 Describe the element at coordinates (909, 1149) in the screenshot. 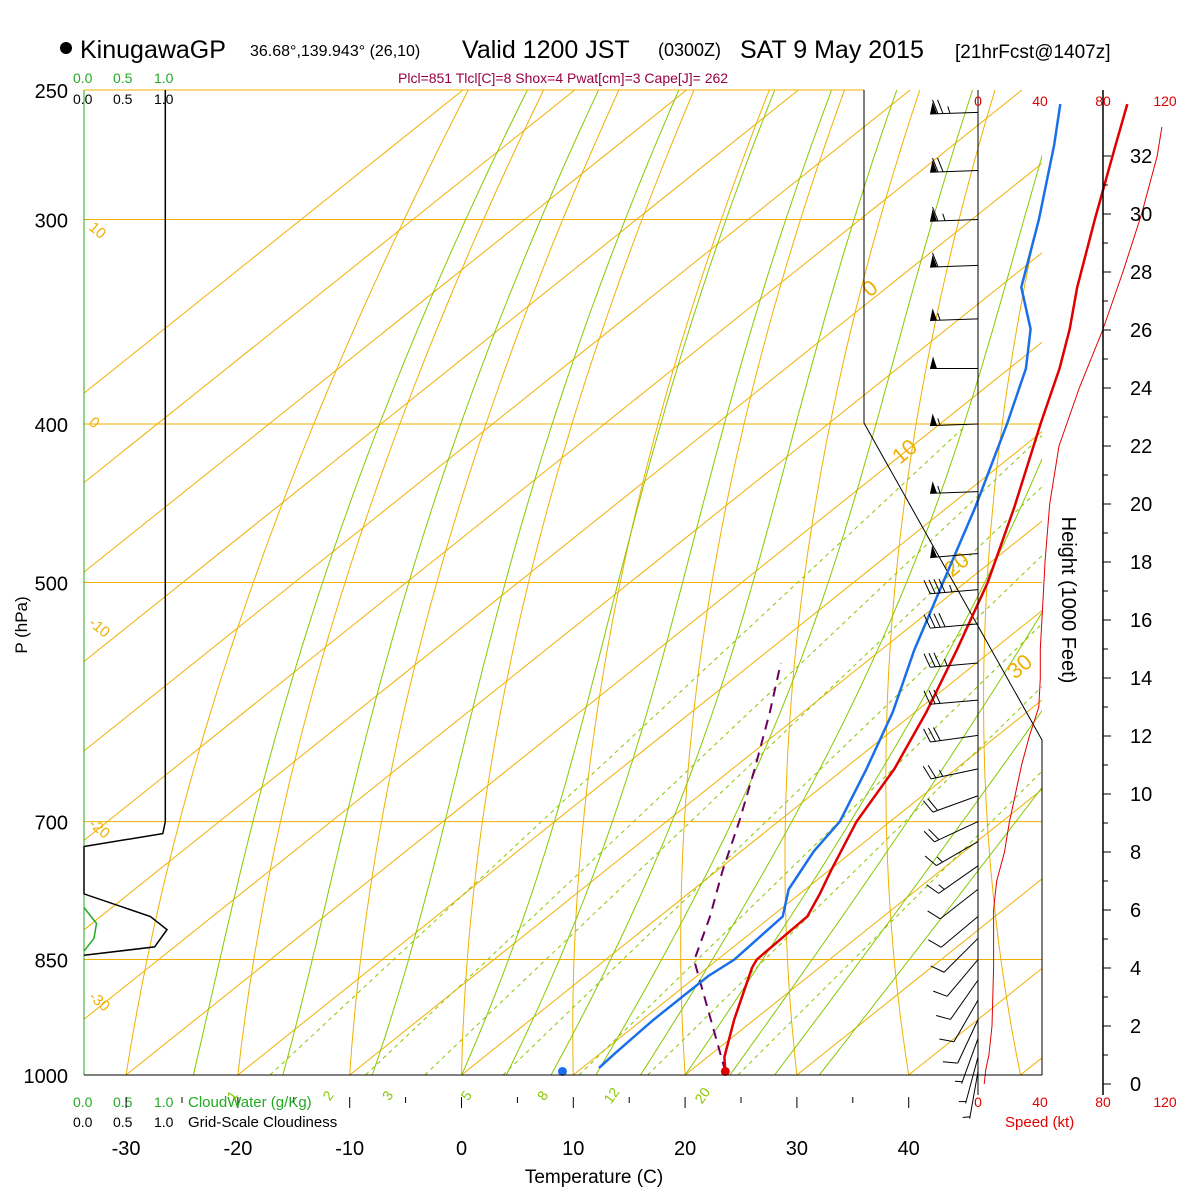

I see `x-tick-label: 40` at that location.